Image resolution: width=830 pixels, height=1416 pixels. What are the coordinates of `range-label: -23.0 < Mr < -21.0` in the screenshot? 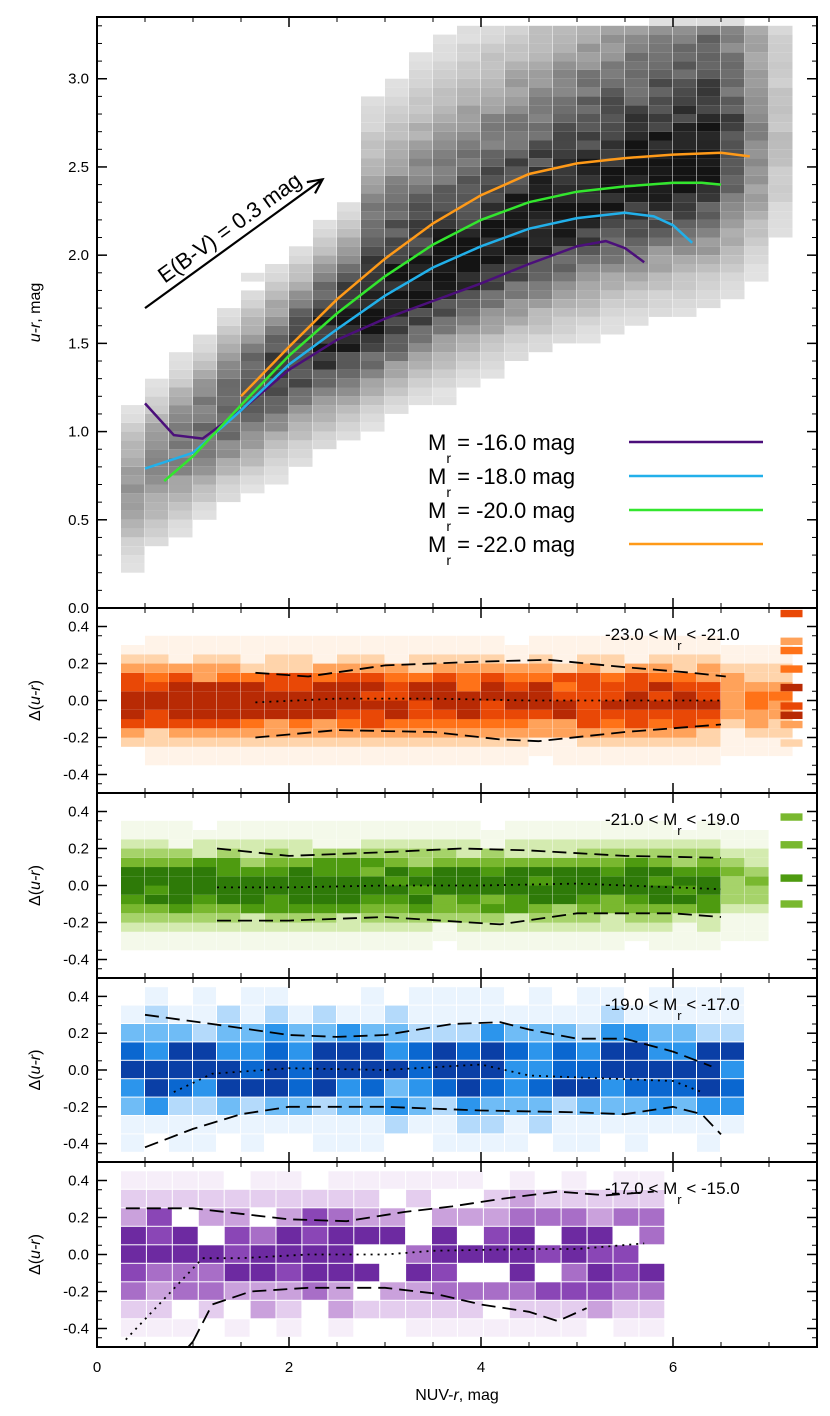 It's located at (672, 639).